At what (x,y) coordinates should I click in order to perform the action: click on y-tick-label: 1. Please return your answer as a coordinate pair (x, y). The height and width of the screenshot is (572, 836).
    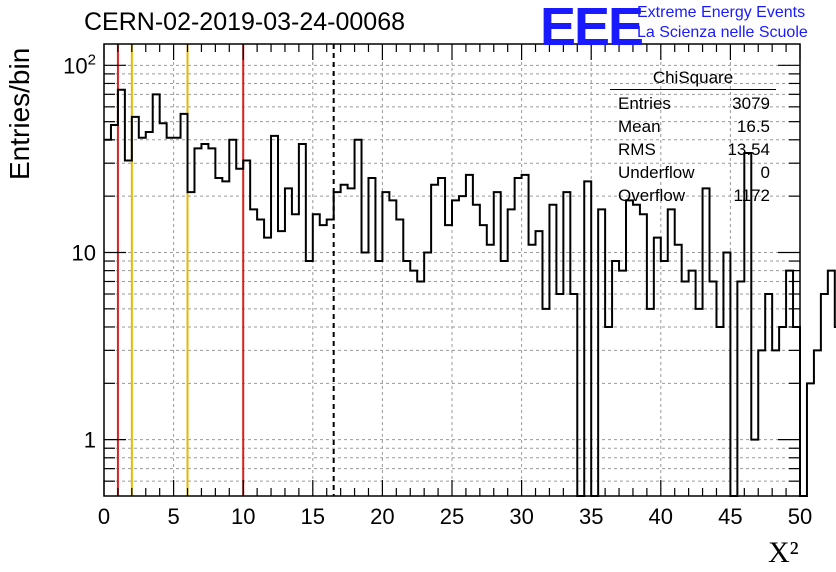
    Looking at the image, I should click on (90, 440).